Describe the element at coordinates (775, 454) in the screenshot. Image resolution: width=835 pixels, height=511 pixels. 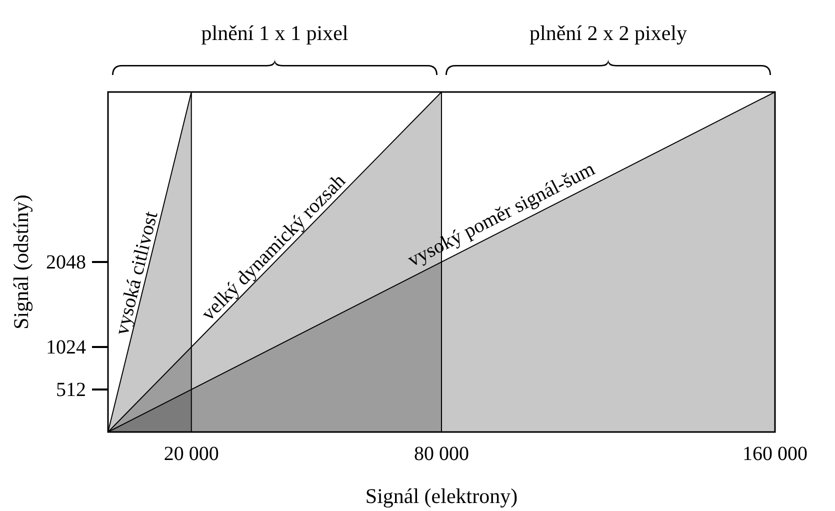
I see `x-tick-label: 160 000` at that location.